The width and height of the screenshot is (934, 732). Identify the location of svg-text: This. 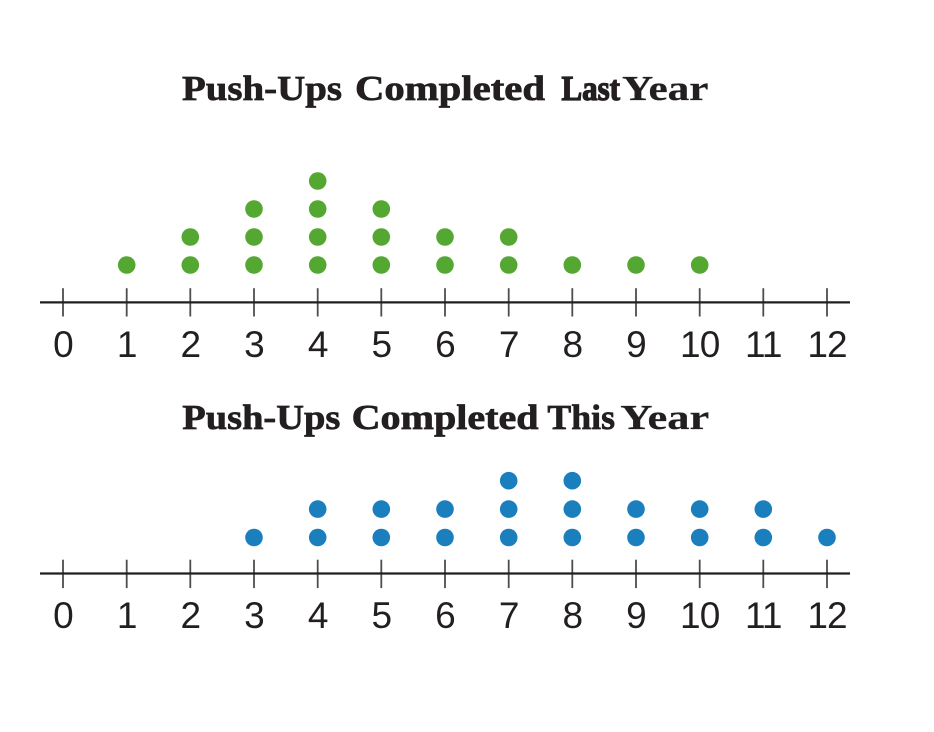
(581, 417).